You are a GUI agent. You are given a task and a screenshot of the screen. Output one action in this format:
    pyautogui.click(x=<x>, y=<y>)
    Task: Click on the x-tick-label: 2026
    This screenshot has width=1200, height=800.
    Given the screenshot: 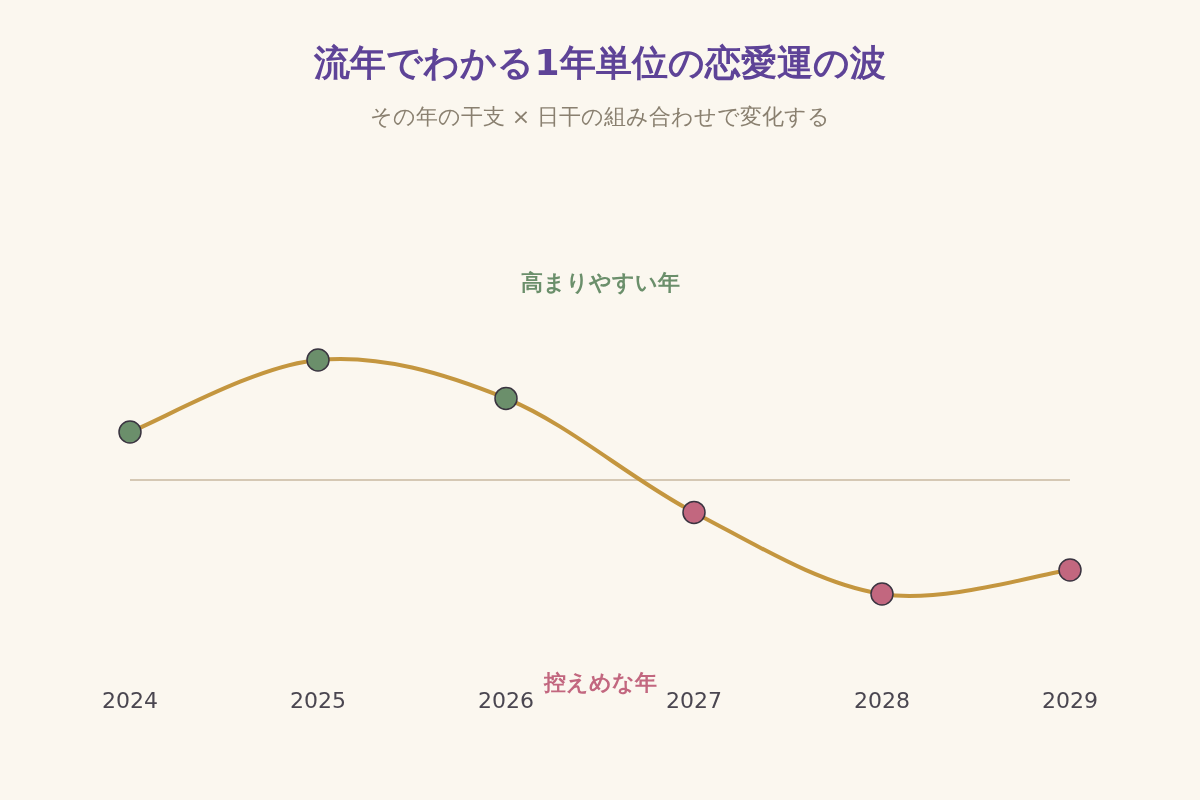 What is the action you would take?
    pyautogui.click(x=506, y=700)
    